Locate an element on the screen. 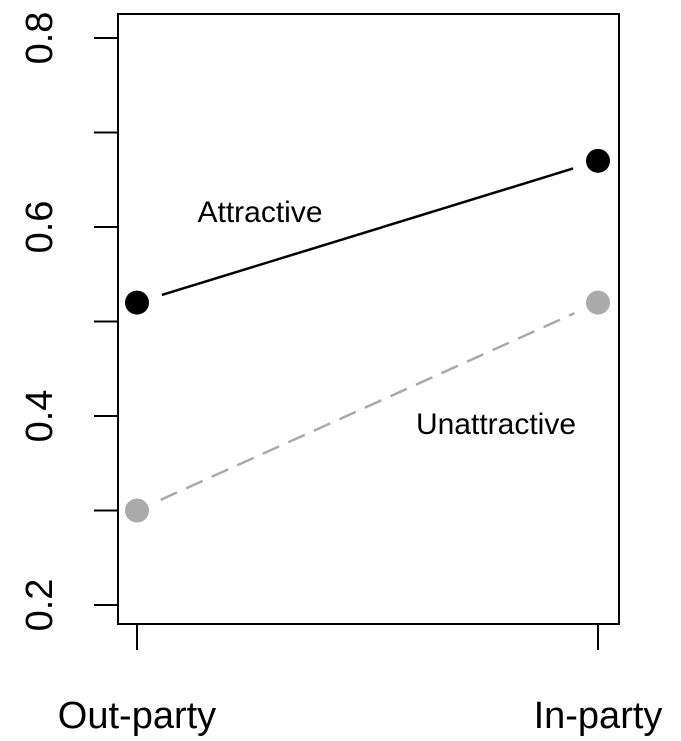 This screenshot has height=741, width=681. series-label: Attractive is located at coordinates (259, 212).